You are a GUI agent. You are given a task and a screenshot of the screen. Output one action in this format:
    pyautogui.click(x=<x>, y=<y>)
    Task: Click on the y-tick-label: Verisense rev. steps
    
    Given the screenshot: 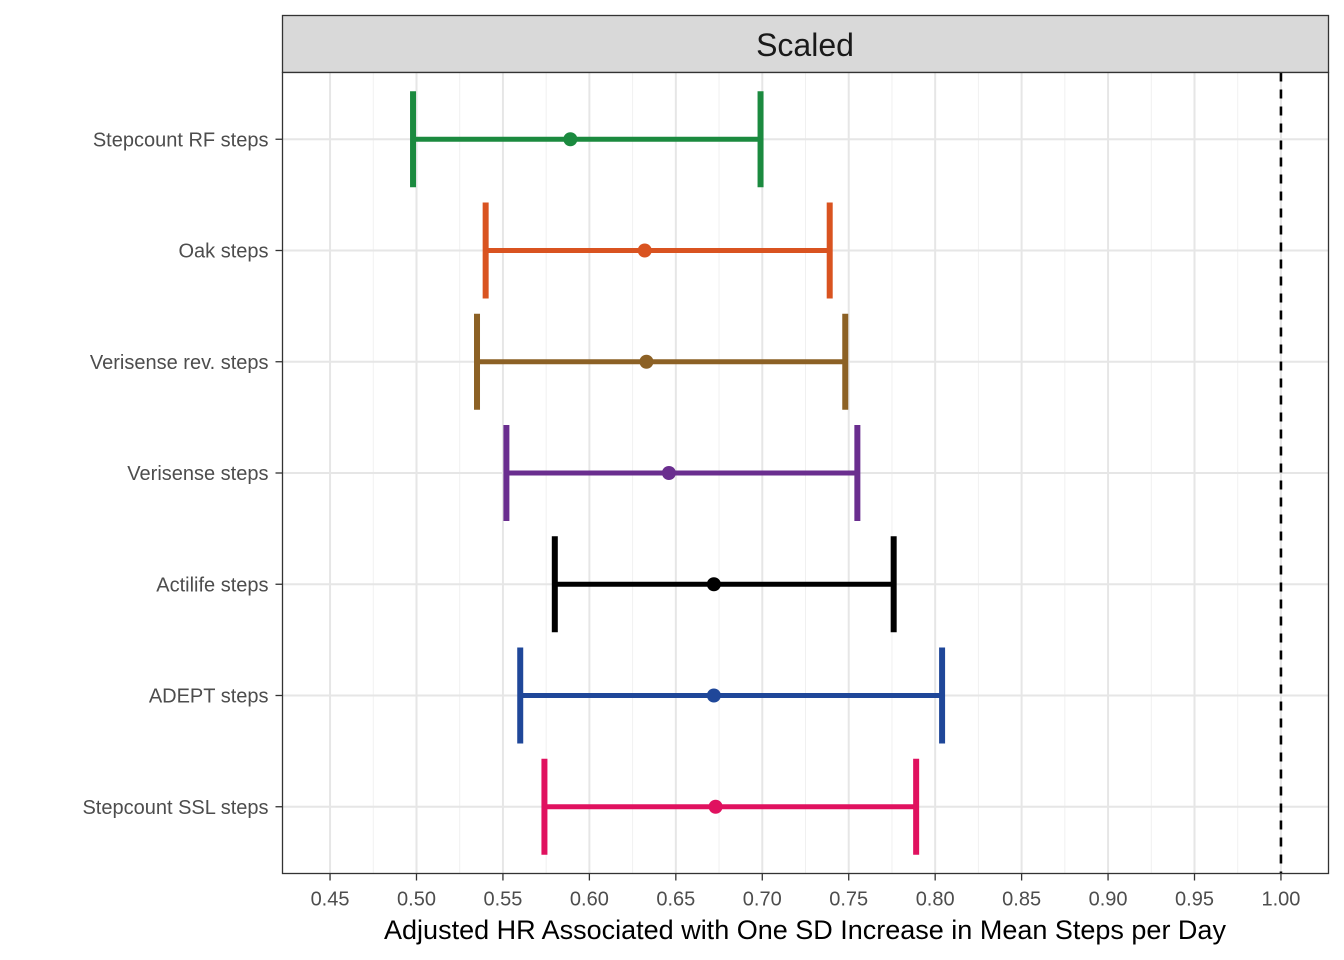 What is the action you would take?
    pyautogui.click(x=179, y=363)
    